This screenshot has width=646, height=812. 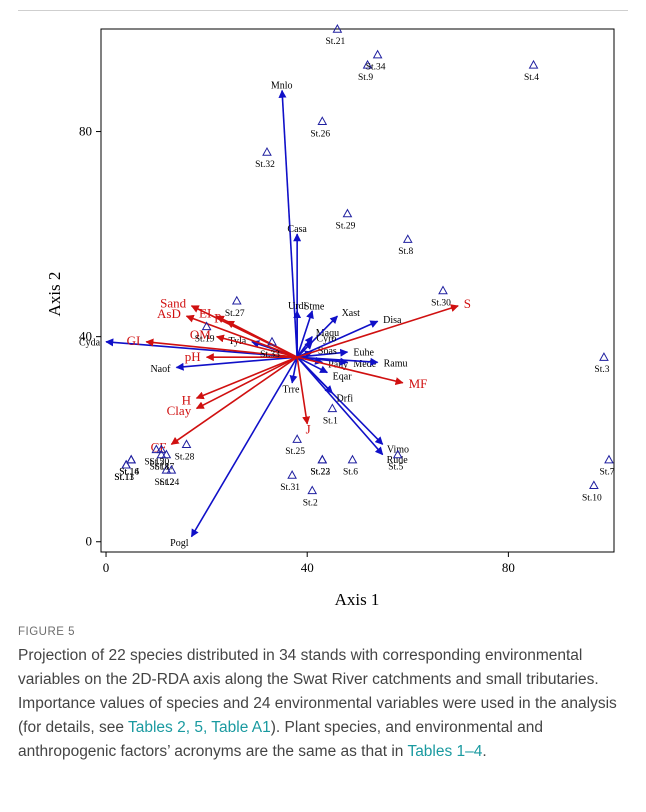 What do you see at coordinates (441, 304) in the screenshot?
I see `stand-label-st-30: St.30` at bounding box center [441, 304].